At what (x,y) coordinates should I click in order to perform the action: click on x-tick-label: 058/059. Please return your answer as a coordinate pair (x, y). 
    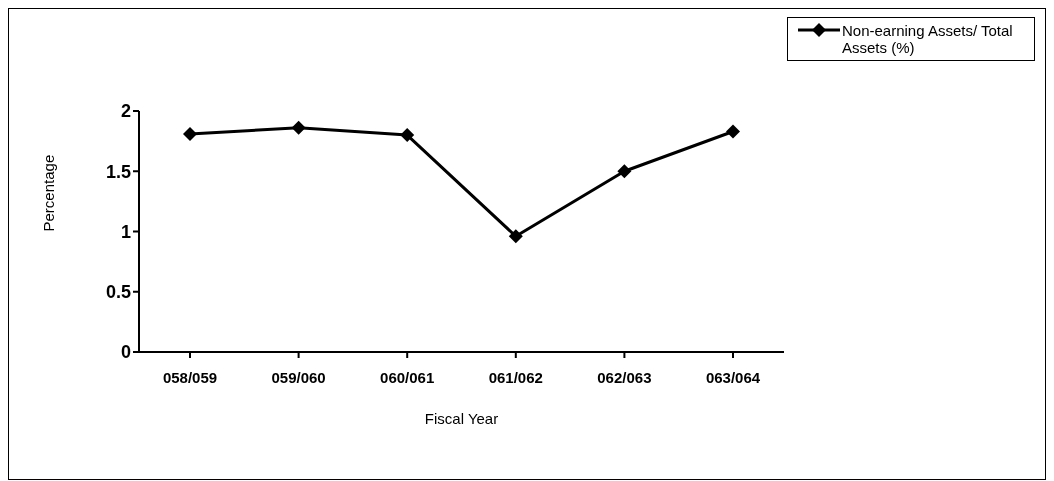
    Looking at the image, I should click on (190, 377).